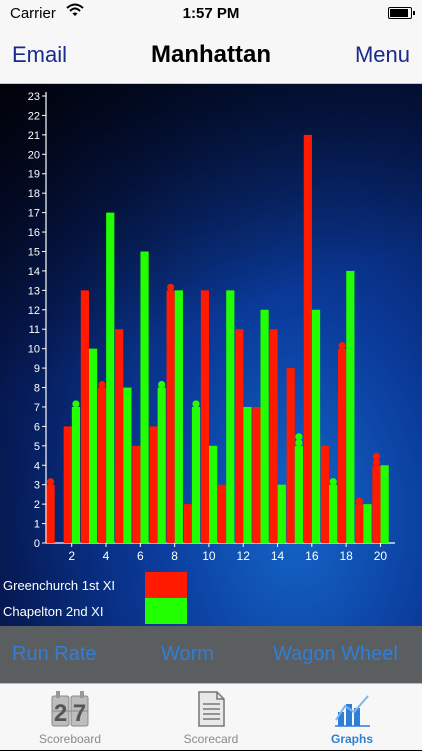  I want to click on tab-graphs: Graphs, so click(352, 717).